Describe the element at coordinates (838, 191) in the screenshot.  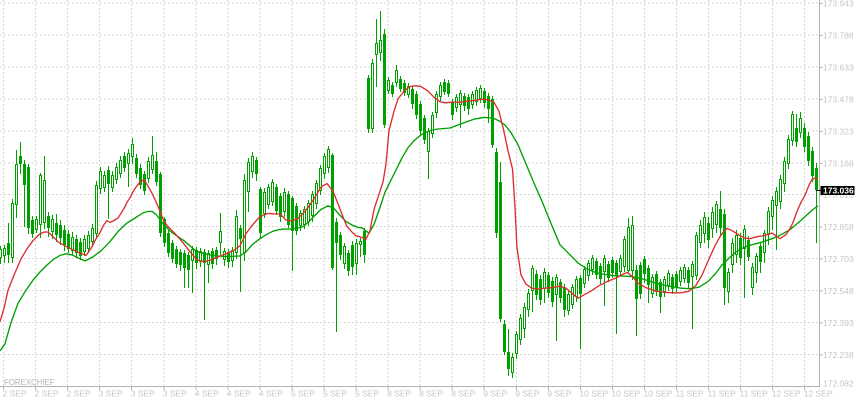
I see `svg-text: 173.036` at that location.